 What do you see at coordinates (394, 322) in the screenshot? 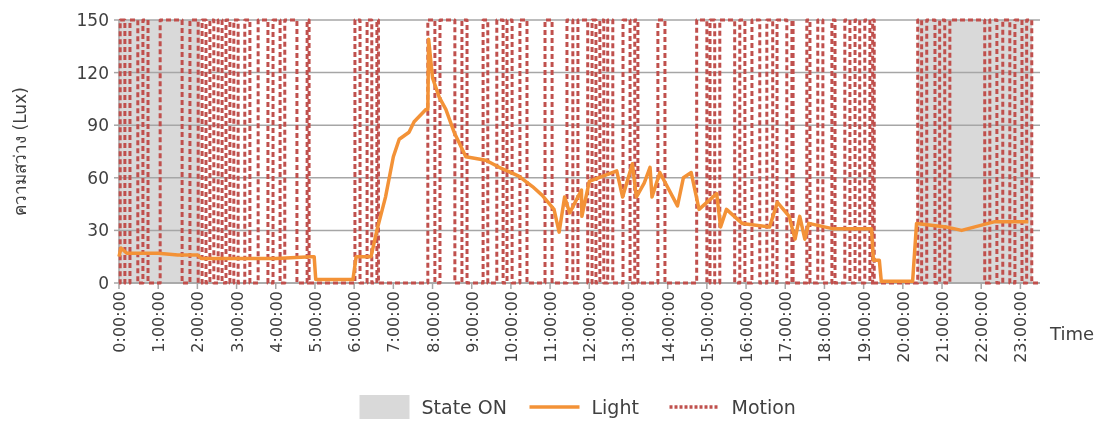
I see `x-tick-label: 7:00:00` at bounding box center [394, 322].